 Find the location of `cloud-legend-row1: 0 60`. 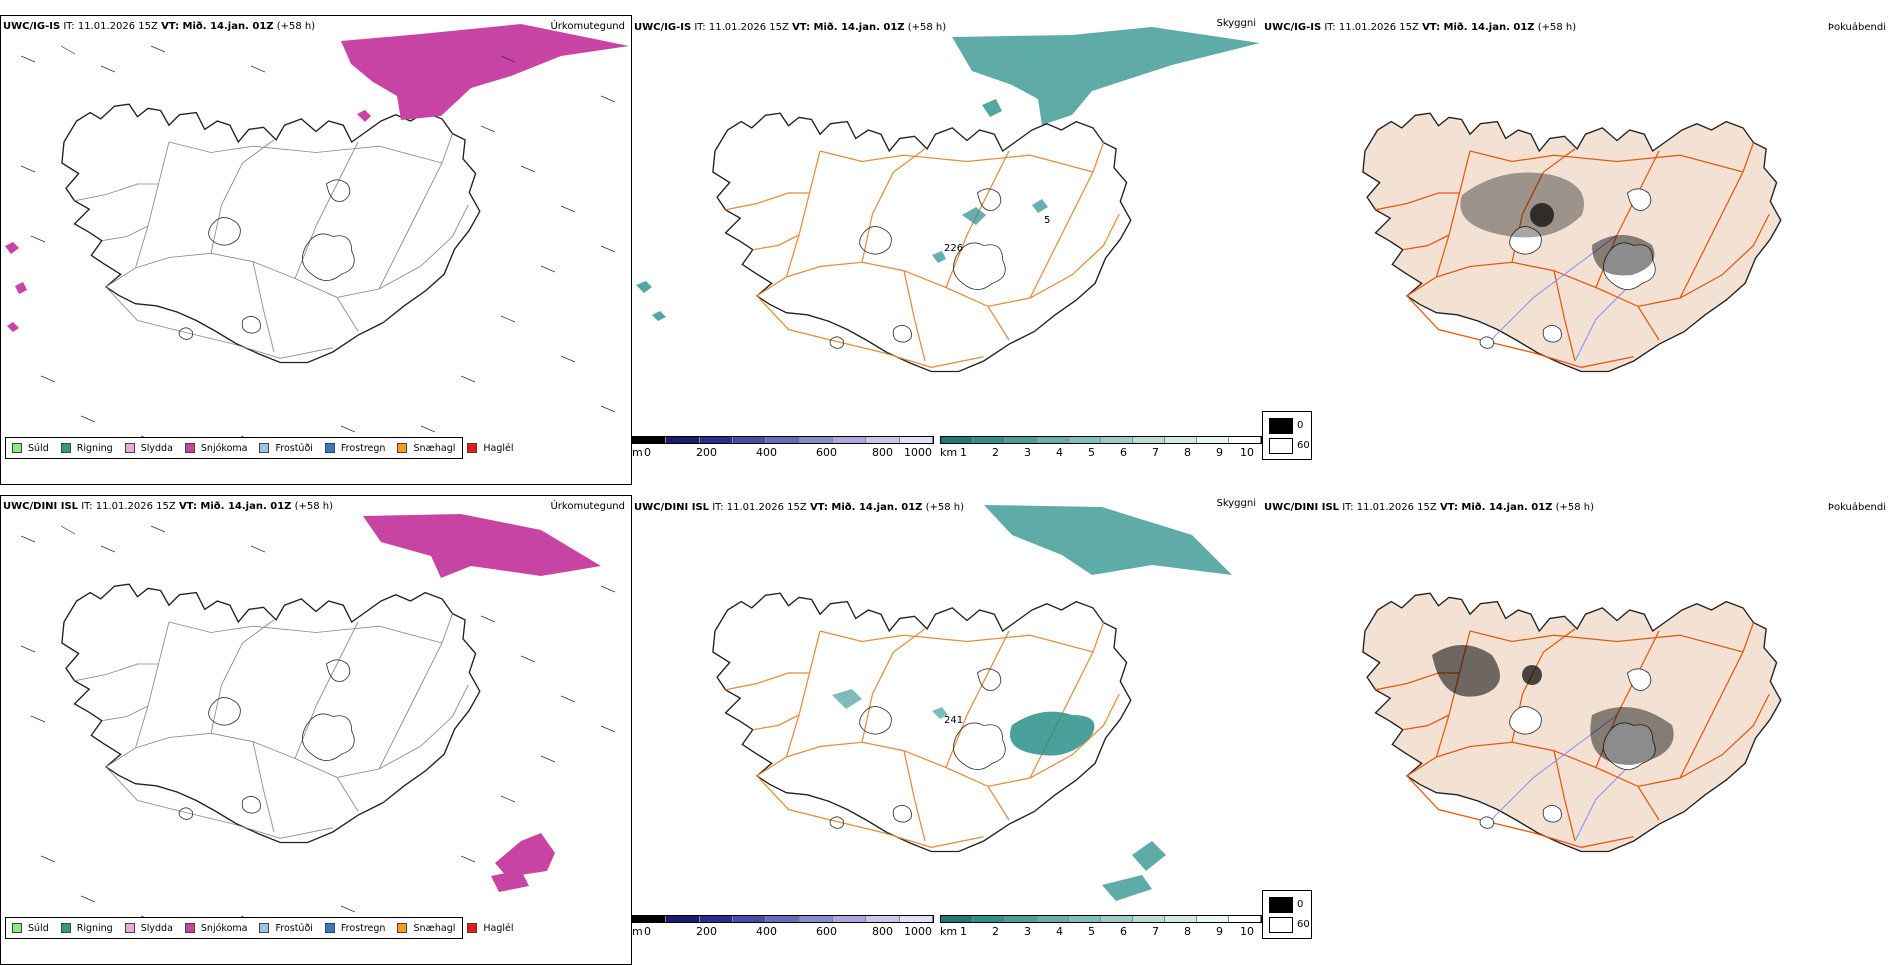

cloud-legend-row1: 0 60 is located at coordinates (1287, 435).